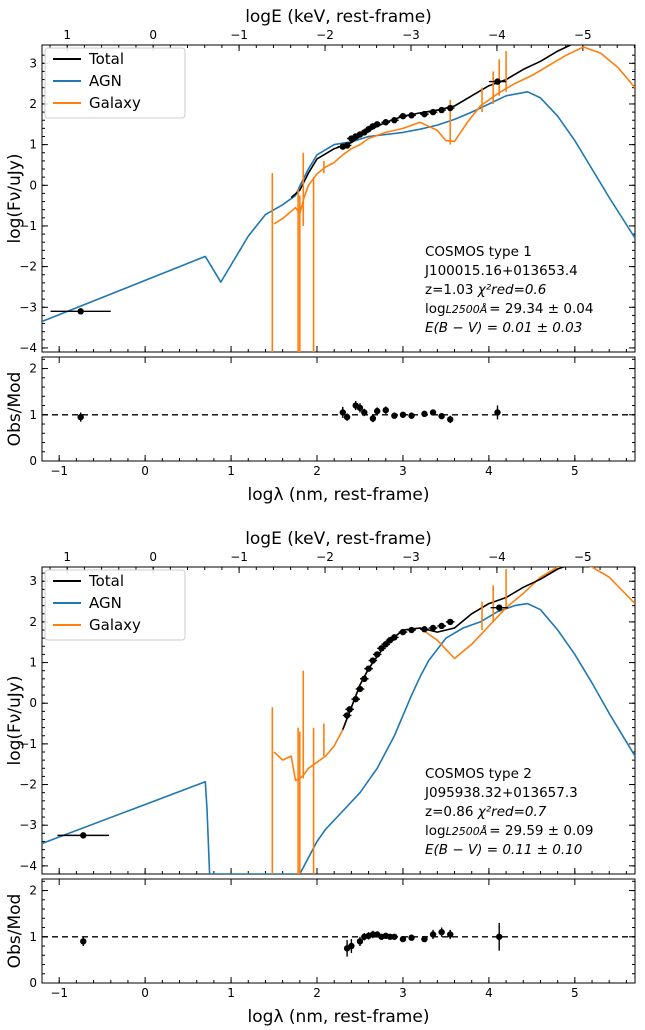 This screenshot has height=1030, width=645. What do you see at coordinates (541, 309) in the screenshot?
I see `annotation-l2500-value: = 29.34 ± 0.04` at bounding box center [541, 309].